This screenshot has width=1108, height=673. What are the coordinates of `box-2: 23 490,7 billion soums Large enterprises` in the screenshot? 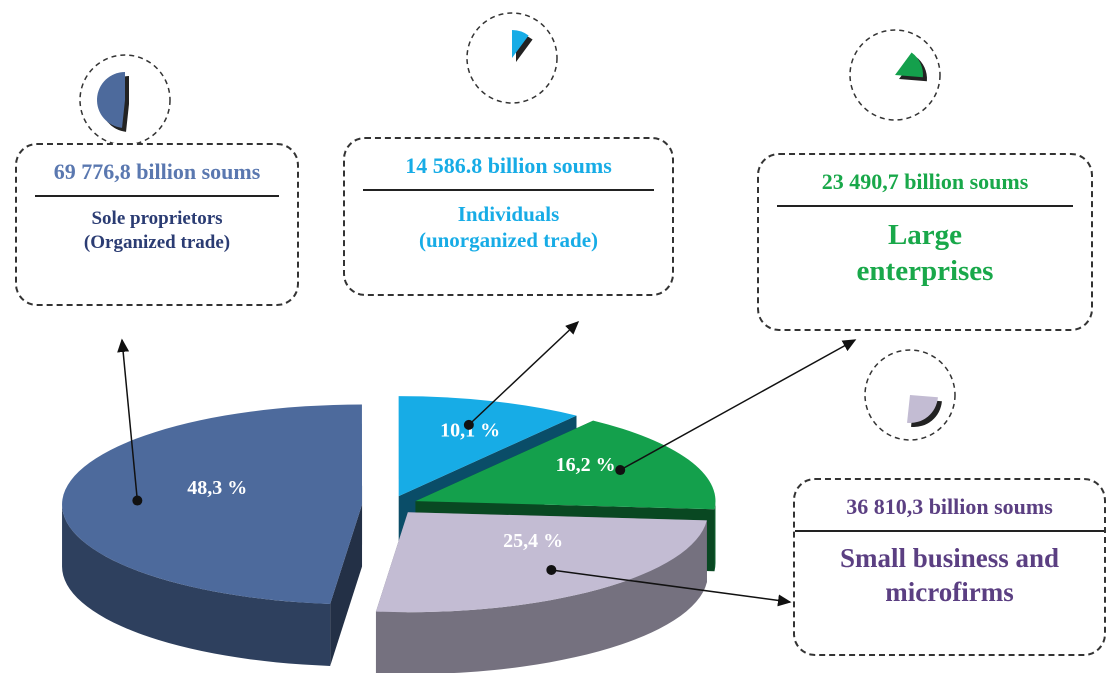 It's located at (925, 242).